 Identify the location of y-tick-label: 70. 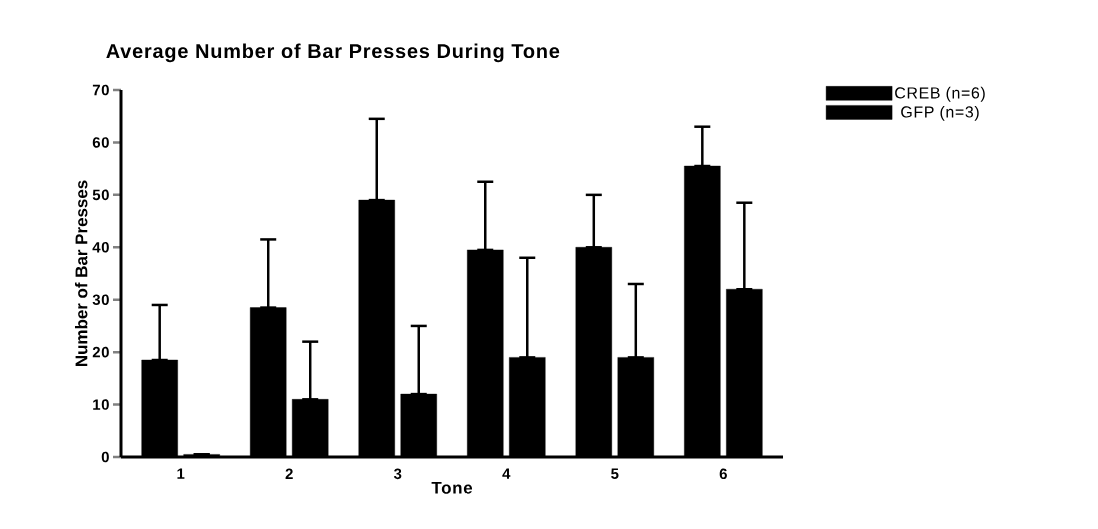
(100, 90).